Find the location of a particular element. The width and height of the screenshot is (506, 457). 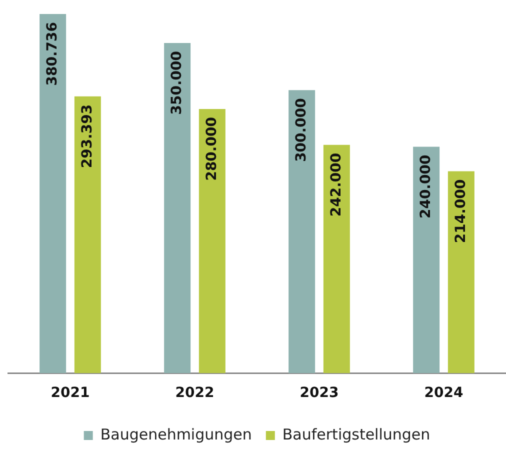

data-label: 240.000 is located at coordinates (426, 186).